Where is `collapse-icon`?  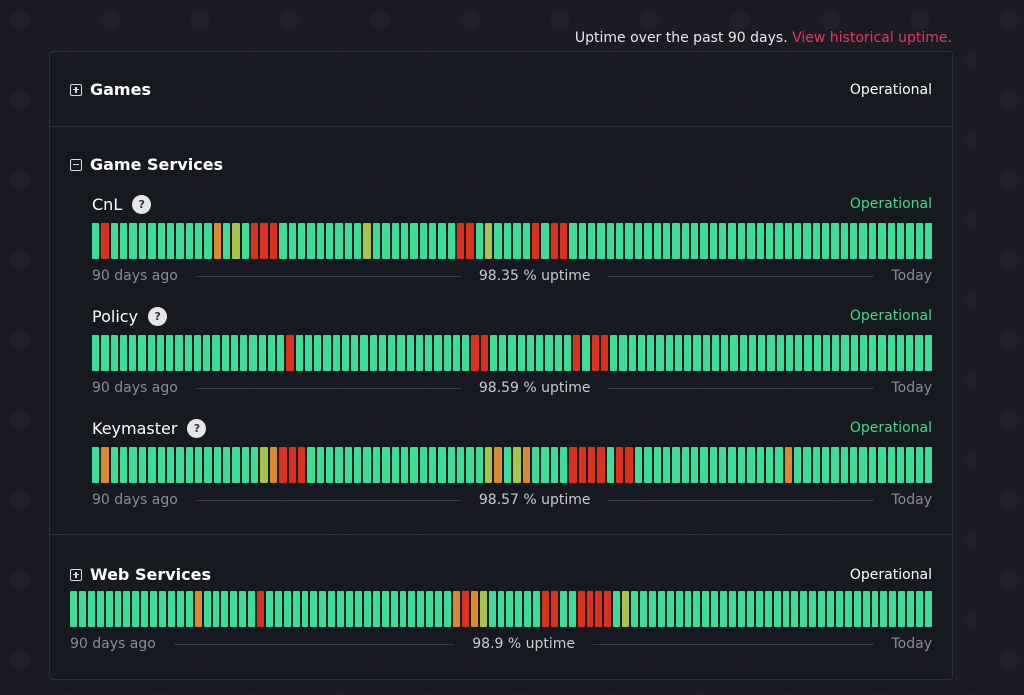 collapse-icon is located at coordinates (76, 164).